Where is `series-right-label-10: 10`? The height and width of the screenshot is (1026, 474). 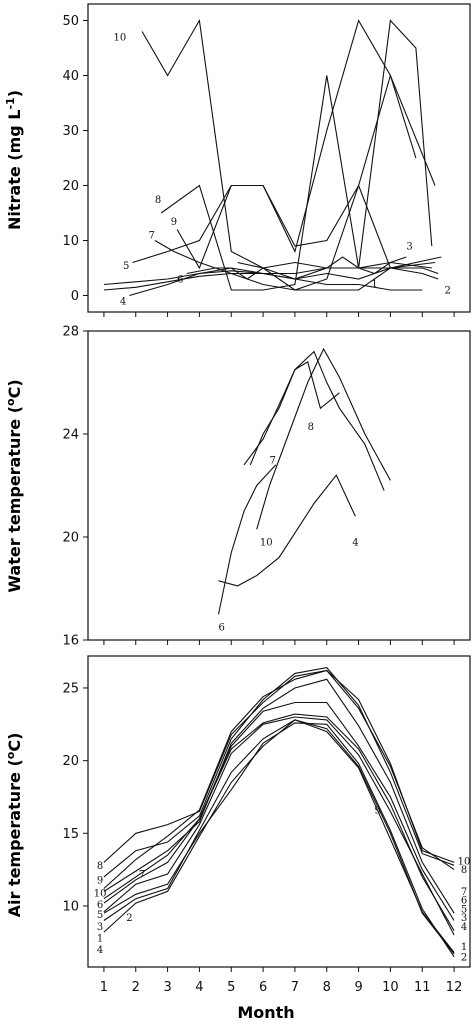
series-right-label-10: 10 is located at coordinates (464, 861).